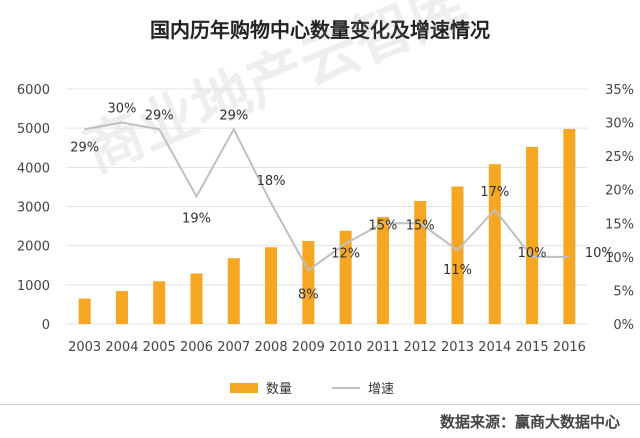 The image size is (640, 438). I want to click on y-right-tick-label: 10%, so click(619, 258).